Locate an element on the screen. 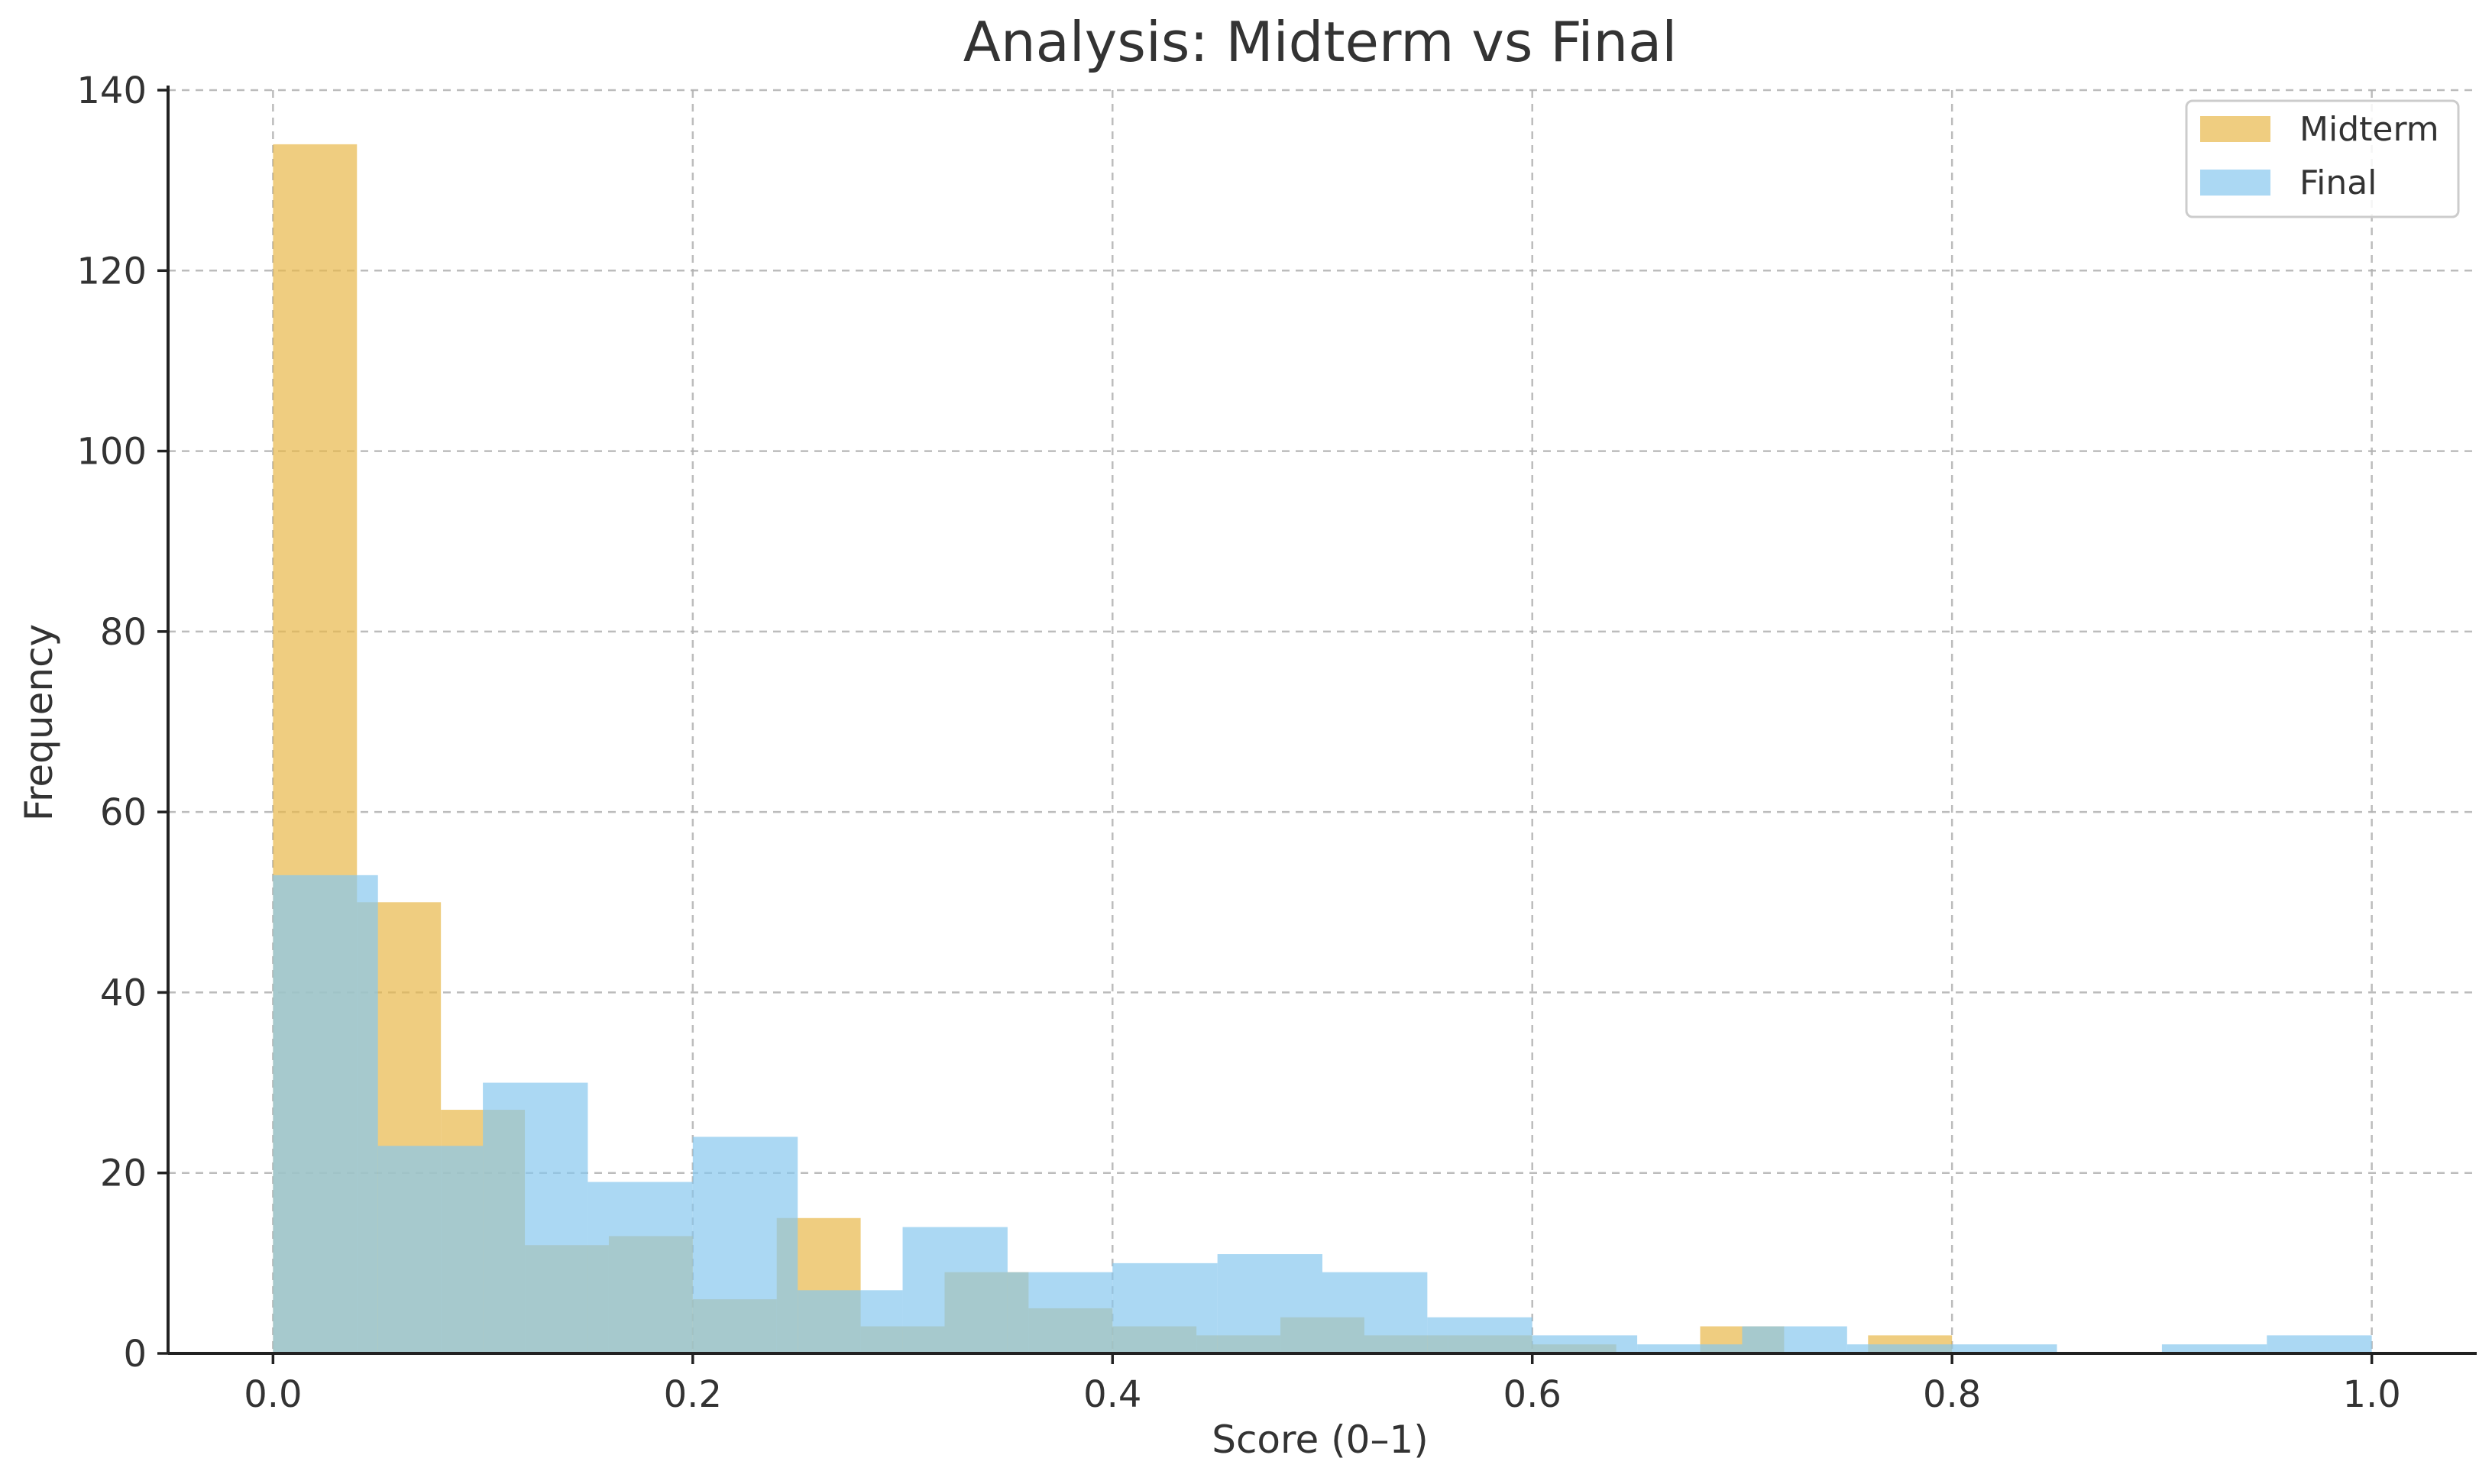  y-tick-label: 20 is located at coordinates (123, 1174).